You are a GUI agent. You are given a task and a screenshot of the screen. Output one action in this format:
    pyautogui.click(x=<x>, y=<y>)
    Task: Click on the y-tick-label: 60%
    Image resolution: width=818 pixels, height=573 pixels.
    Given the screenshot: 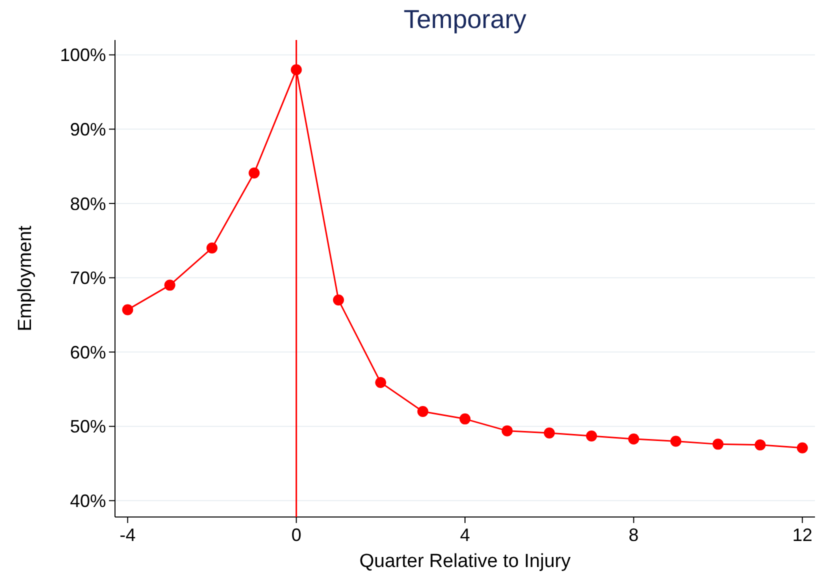 What is the action you would take?
    pyautogui.click(x=88, y=352)
    